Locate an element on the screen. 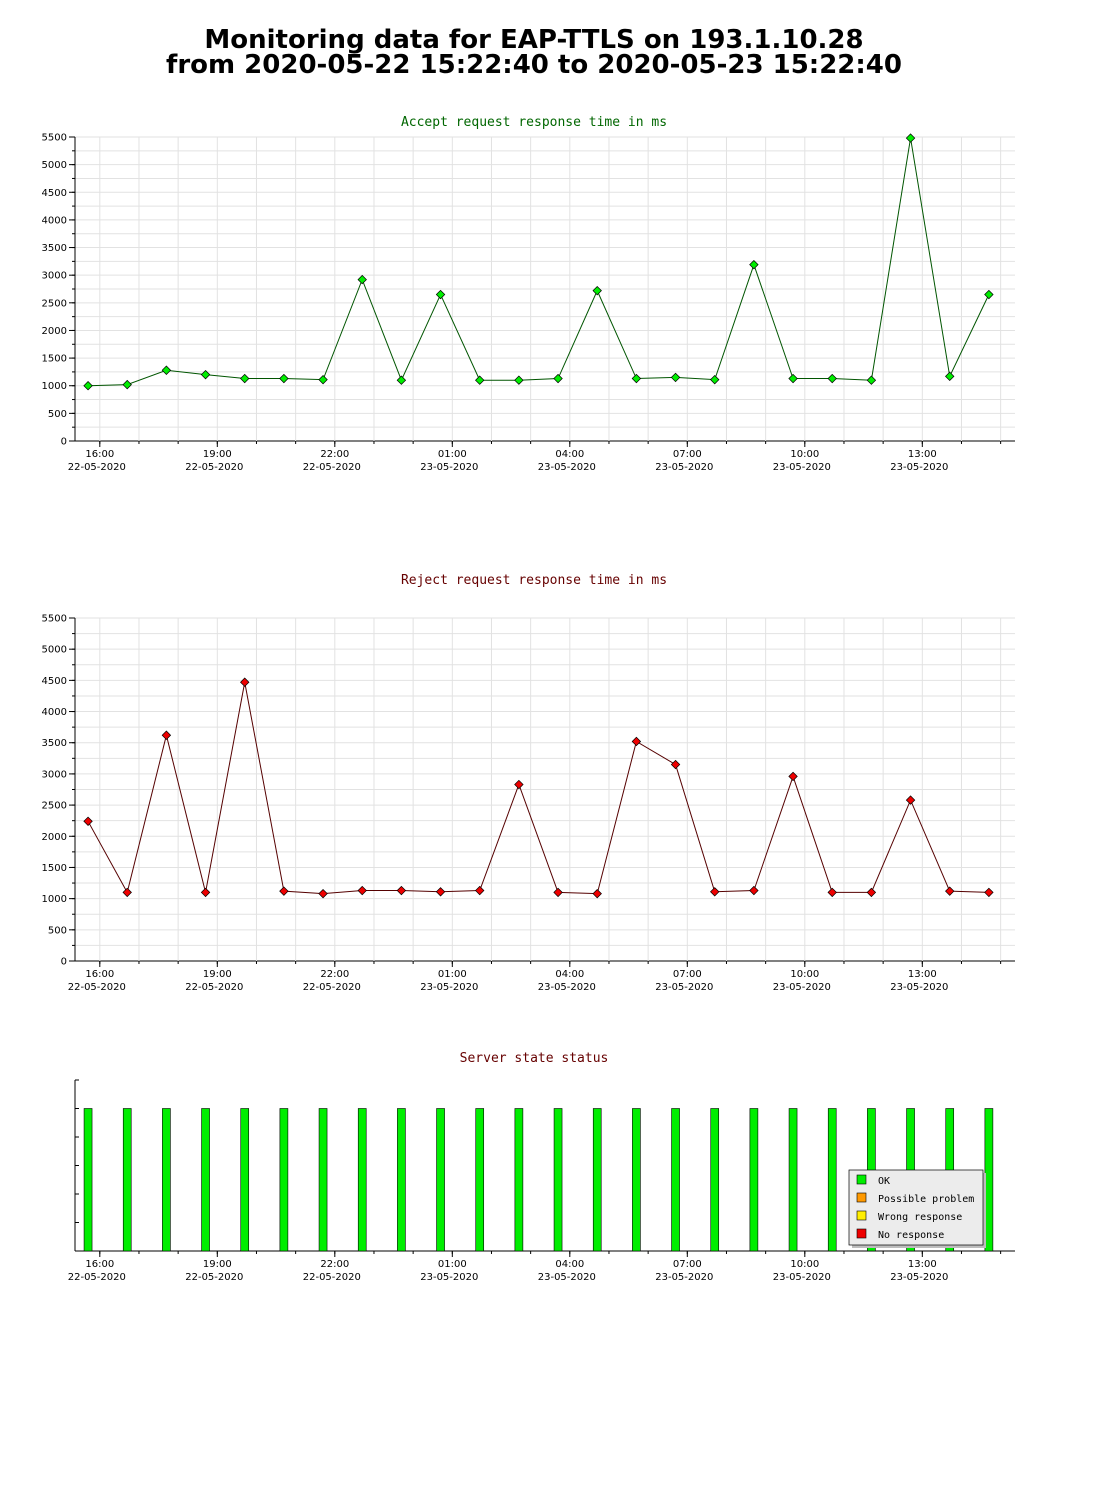  x-tick-label-time: 07:00 is located at coordinates (687, 1264).